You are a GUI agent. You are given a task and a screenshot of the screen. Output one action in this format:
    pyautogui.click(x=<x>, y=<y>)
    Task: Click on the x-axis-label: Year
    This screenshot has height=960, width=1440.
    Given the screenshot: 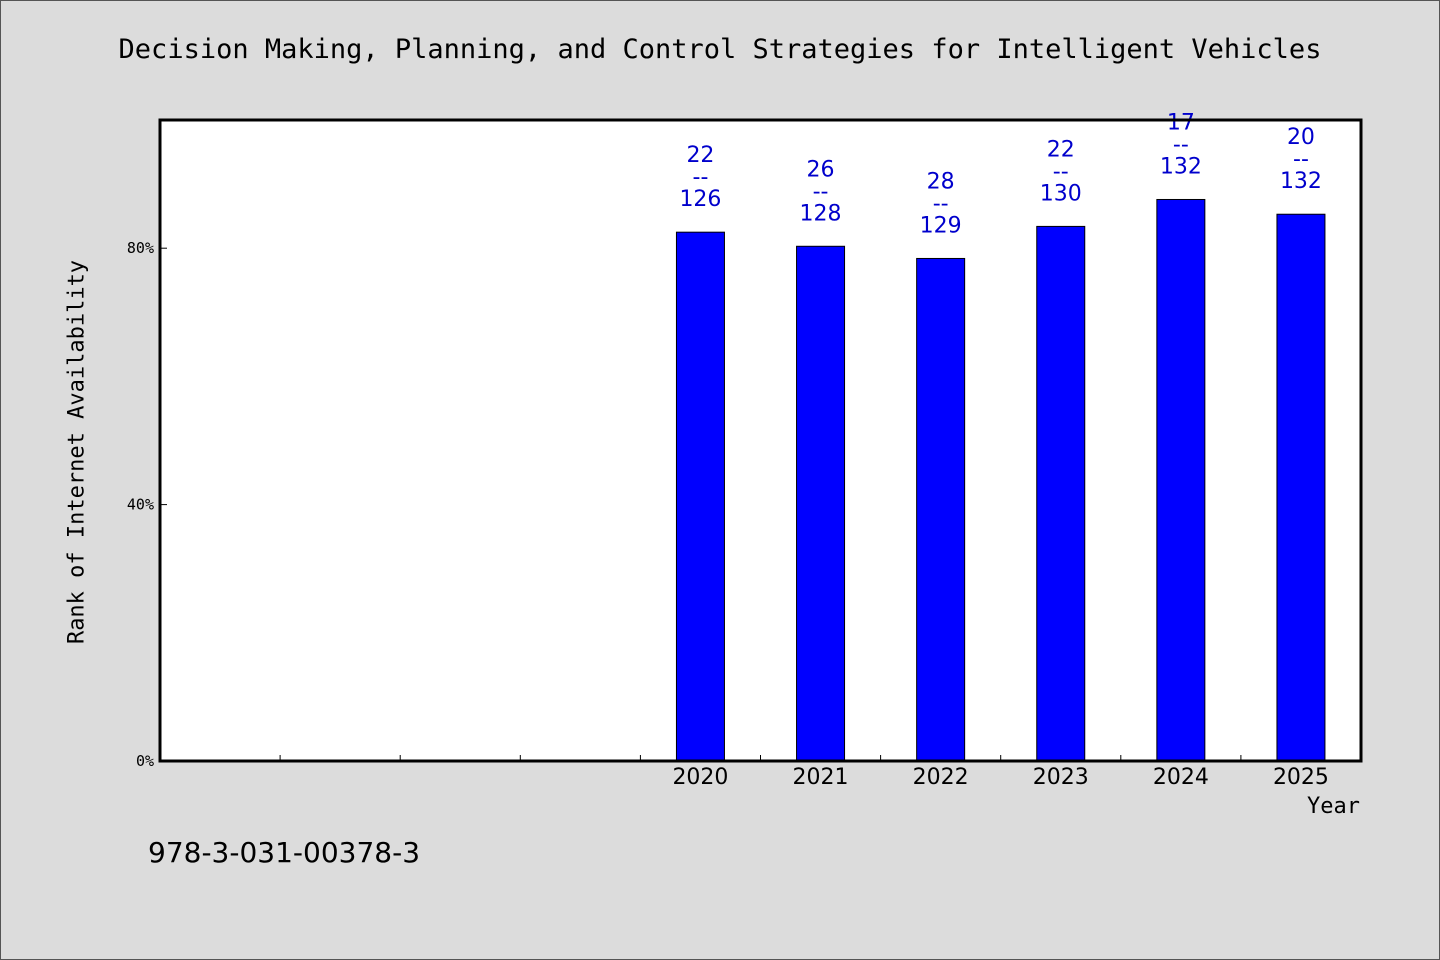 What is the action you would take?
    pyautogui.click(x=1333, y=806)
    